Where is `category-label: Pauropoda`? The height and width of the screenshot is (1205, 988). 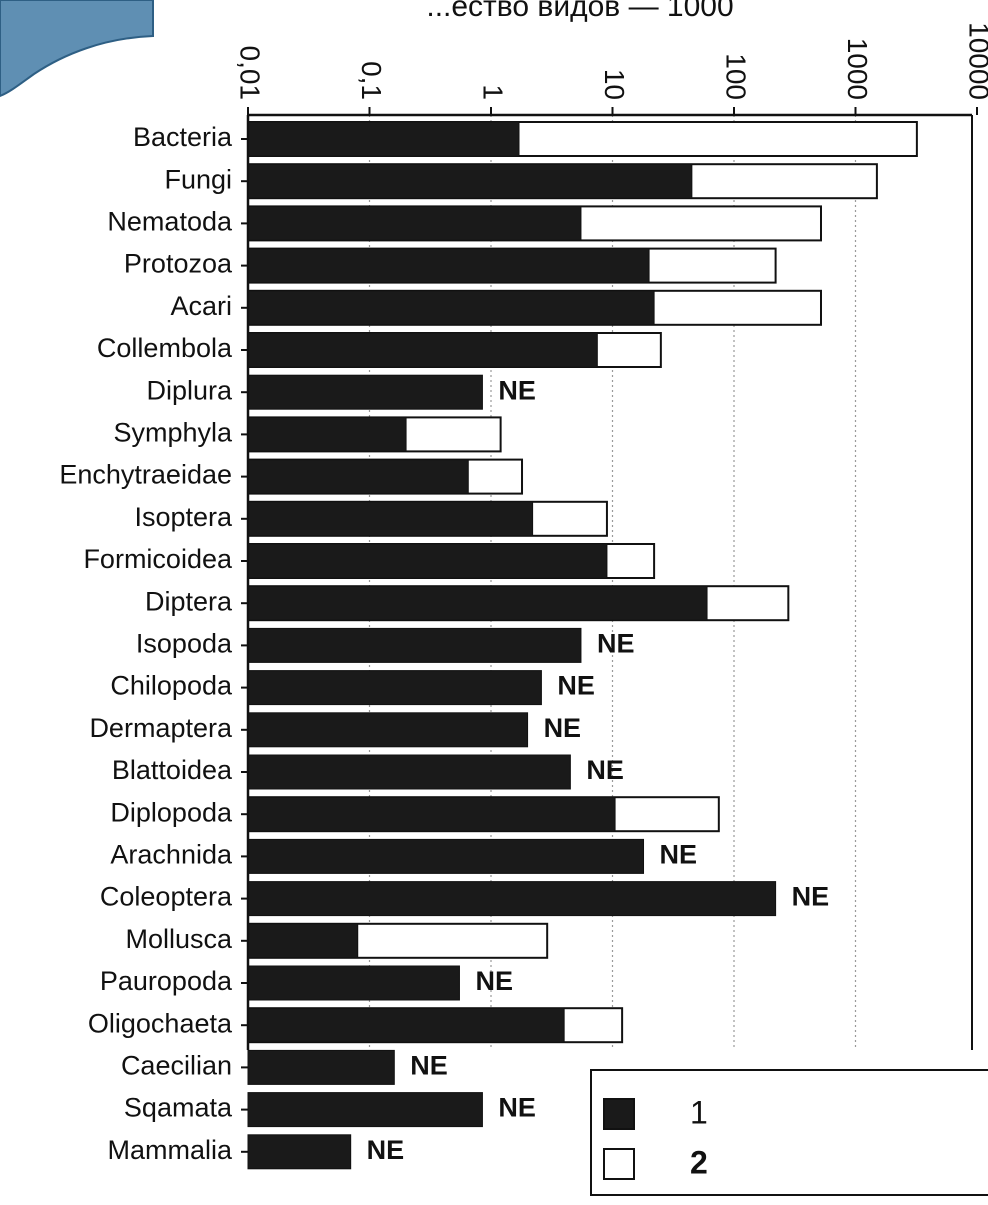 category-label: Pauropoda is located at coordinates (166, 981).